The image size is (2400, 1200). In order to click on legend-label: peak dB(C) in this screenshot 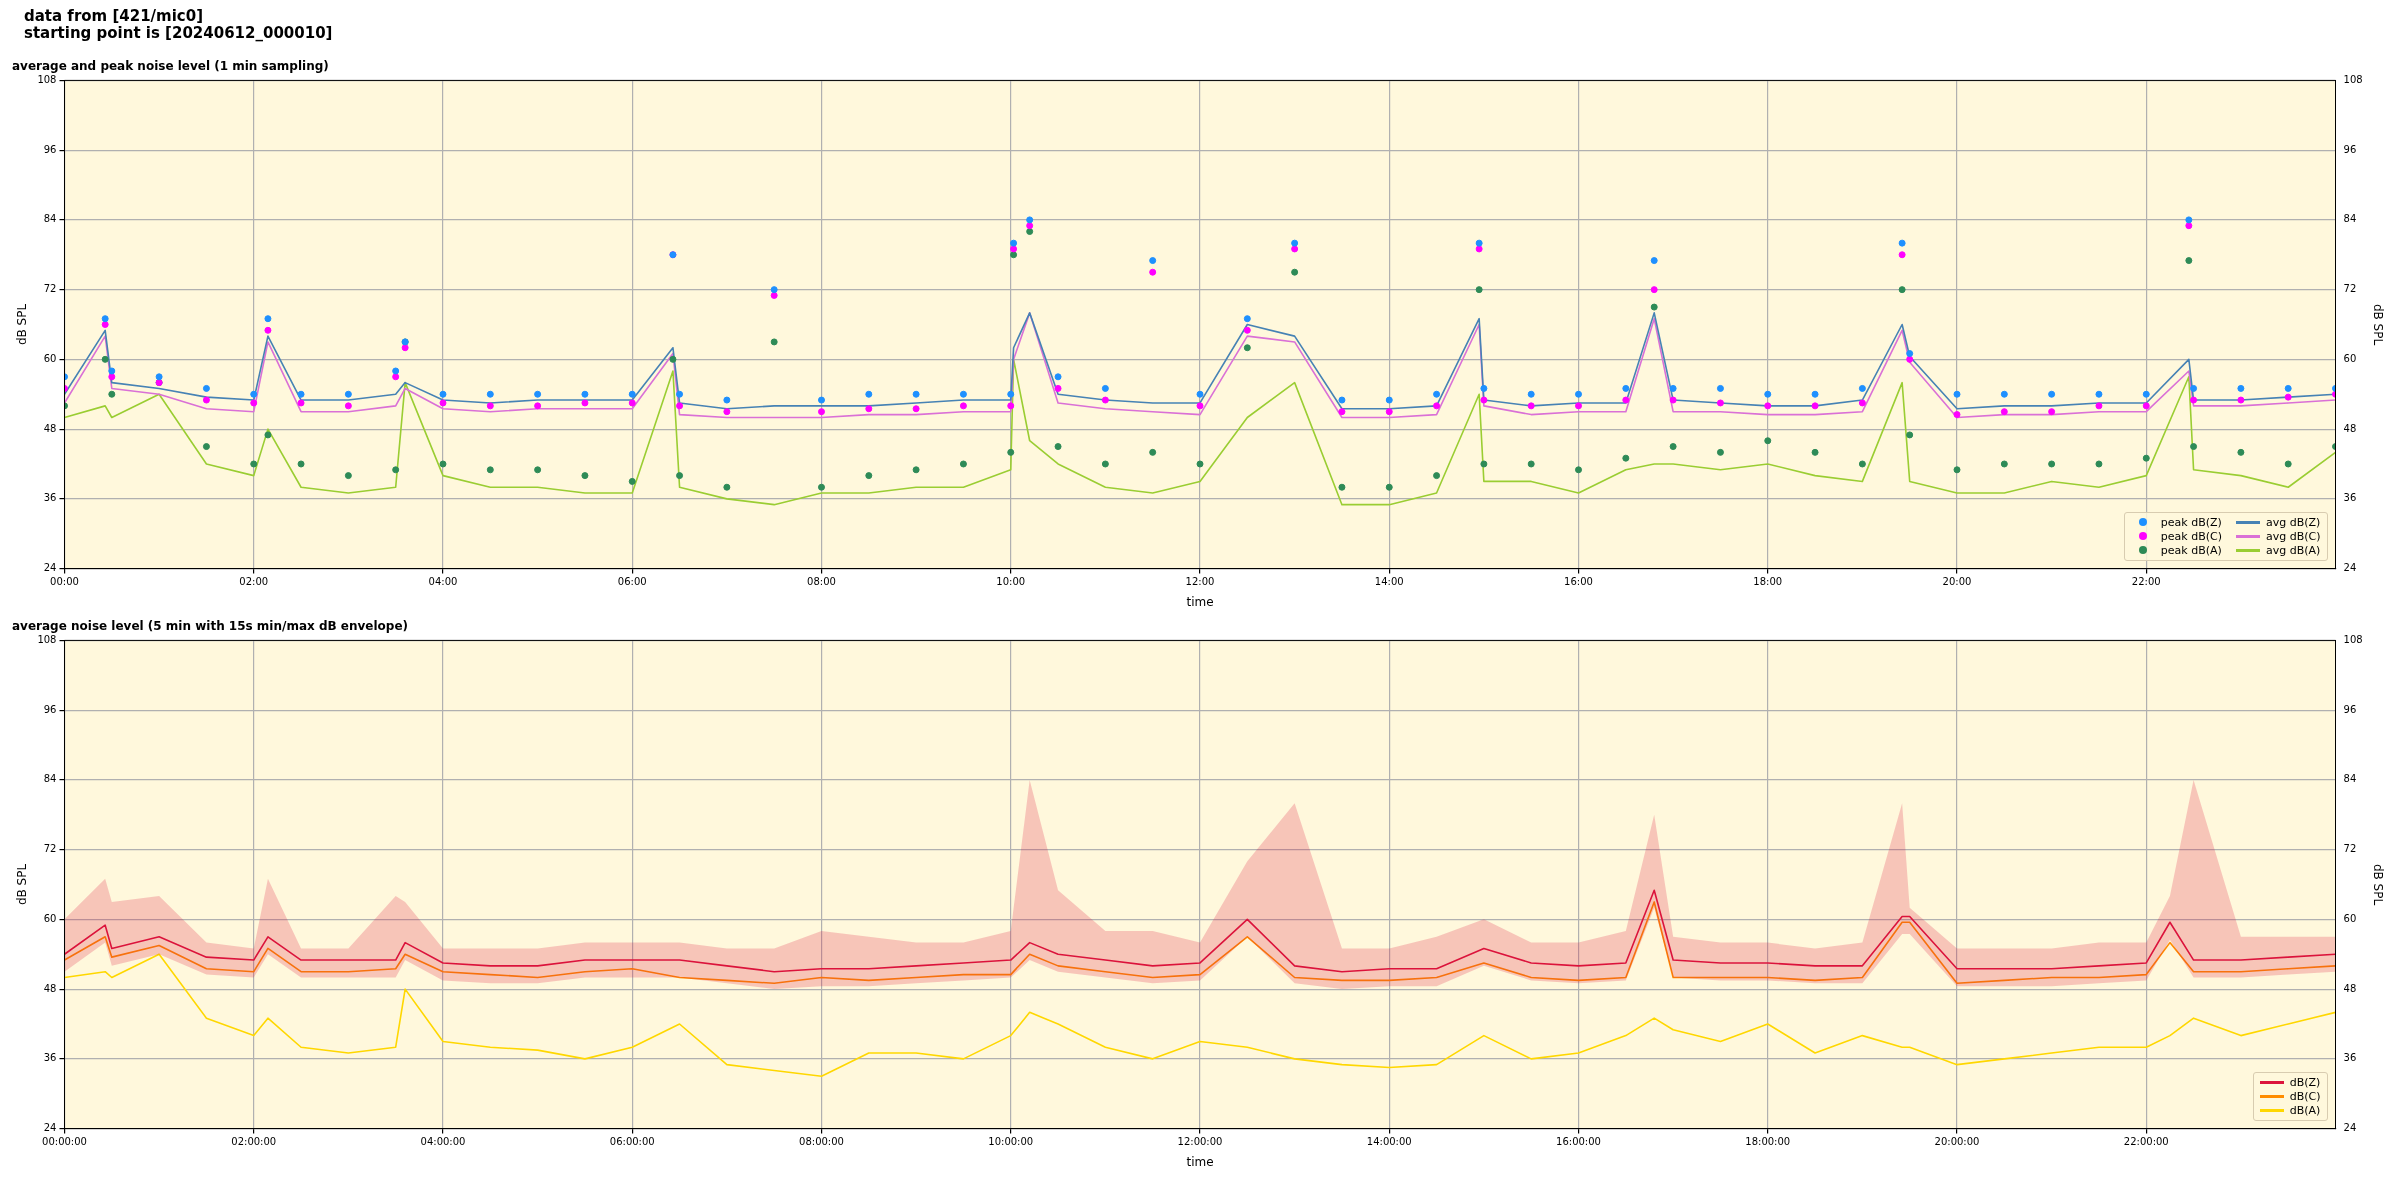, I will do `click(2191, 536)`.